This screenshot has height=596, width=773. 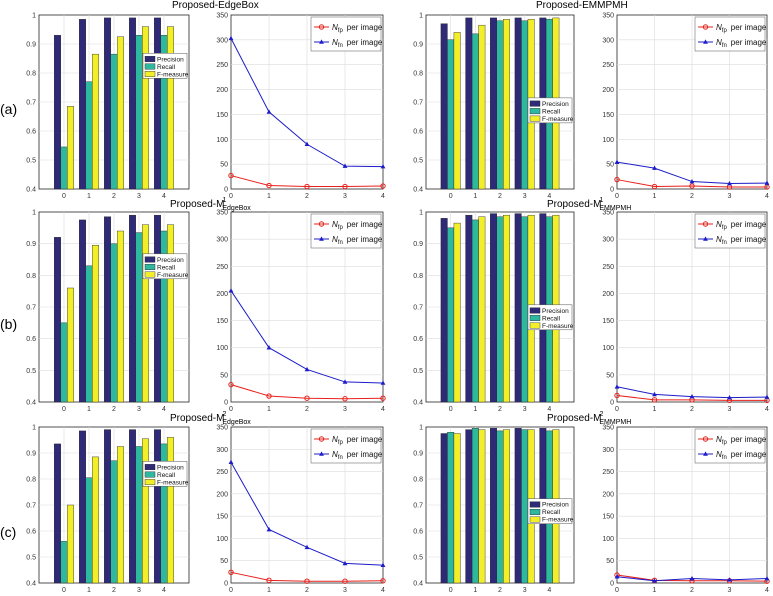 I want to click on a-right-line-ytick-label: 150, so click(x=608, y=115).